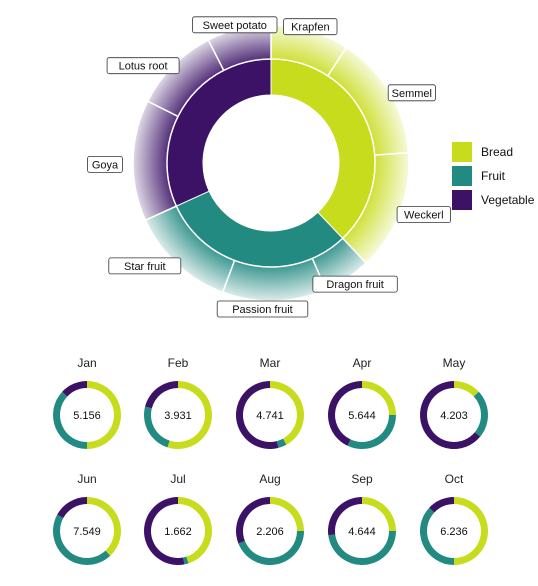 The height and width of the screenshot is (586, 538). I want to click on label-lotus-root: Lotus root, so click(143, 66).